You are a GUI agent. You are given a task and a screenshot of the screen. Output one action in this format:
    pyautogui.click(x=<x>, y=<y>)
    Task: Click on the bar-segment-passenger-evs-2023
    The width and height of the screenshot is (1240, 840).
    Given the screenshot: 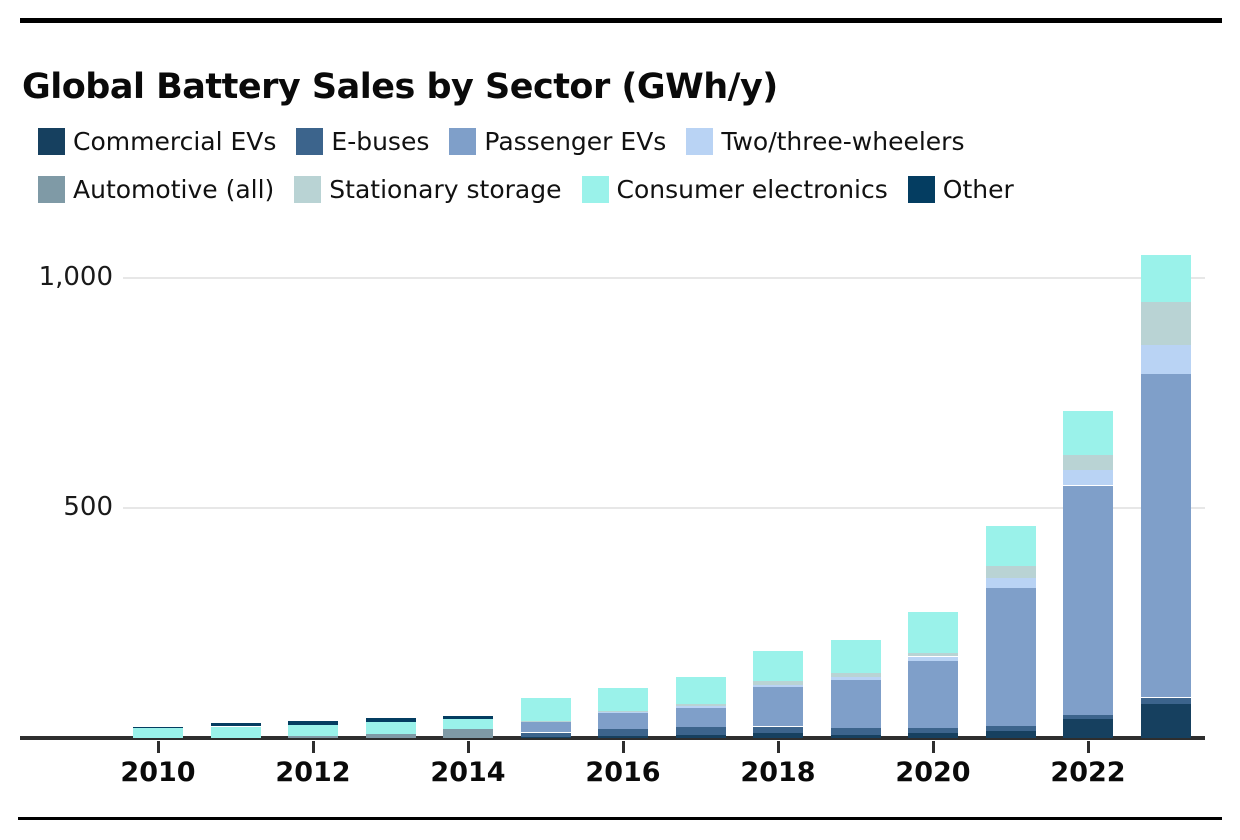 What is the action you would take?
    pyautogui.click(x=1165, y=535)
    